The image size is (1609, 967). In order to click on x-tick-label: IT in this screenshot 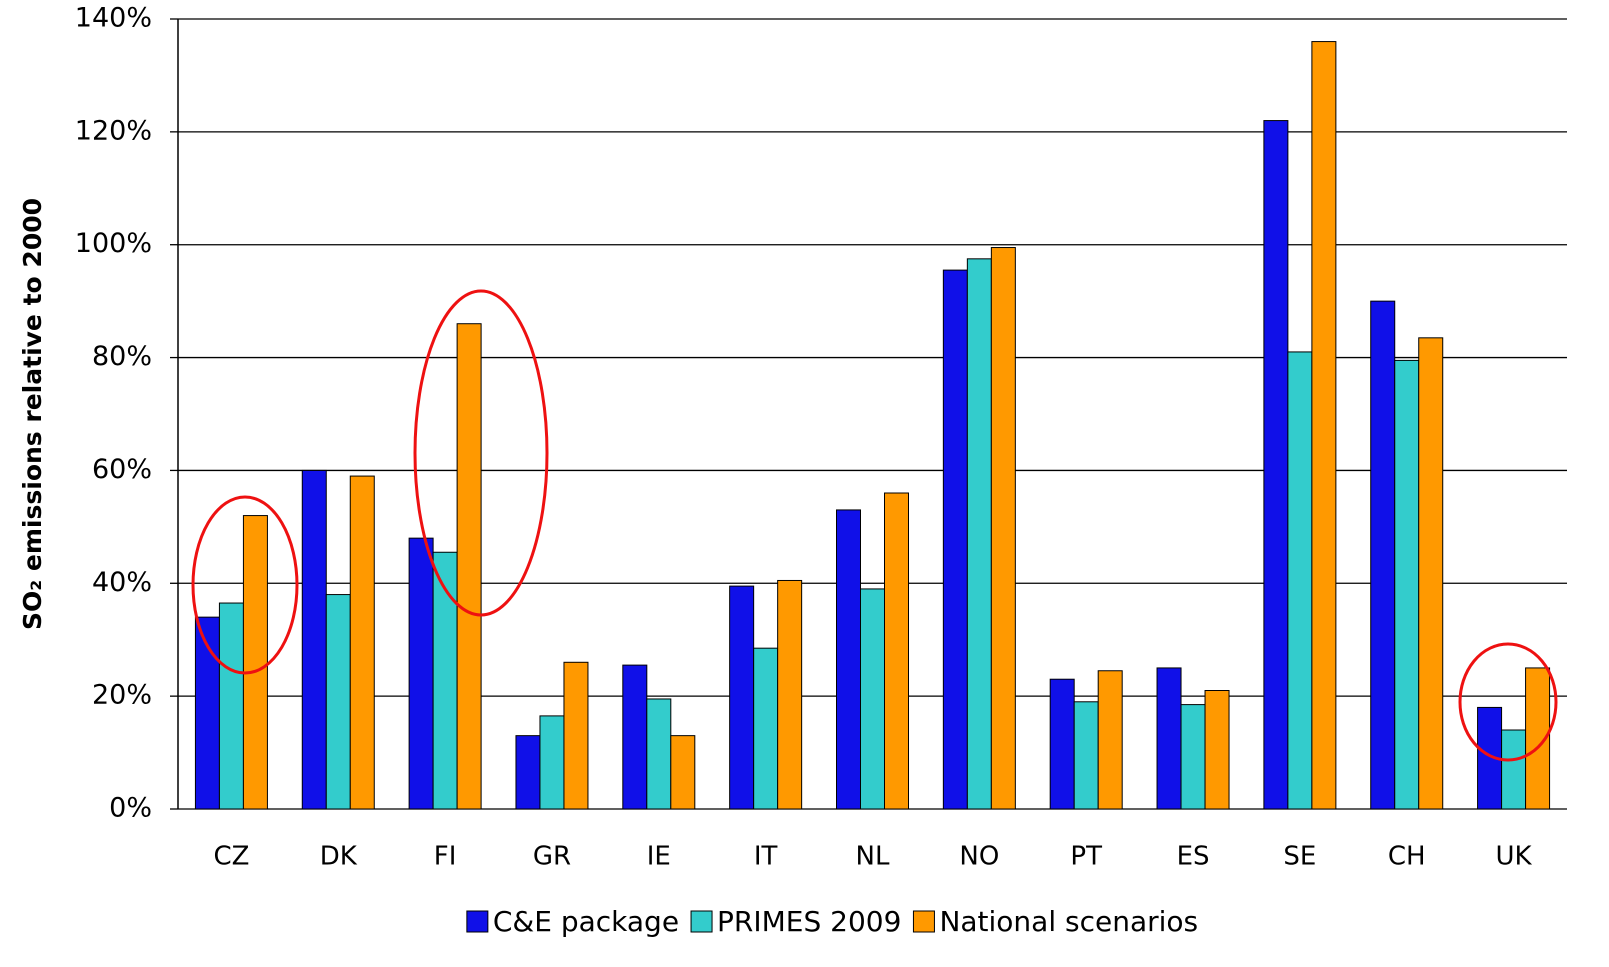, I will do `click(766, 857)`.